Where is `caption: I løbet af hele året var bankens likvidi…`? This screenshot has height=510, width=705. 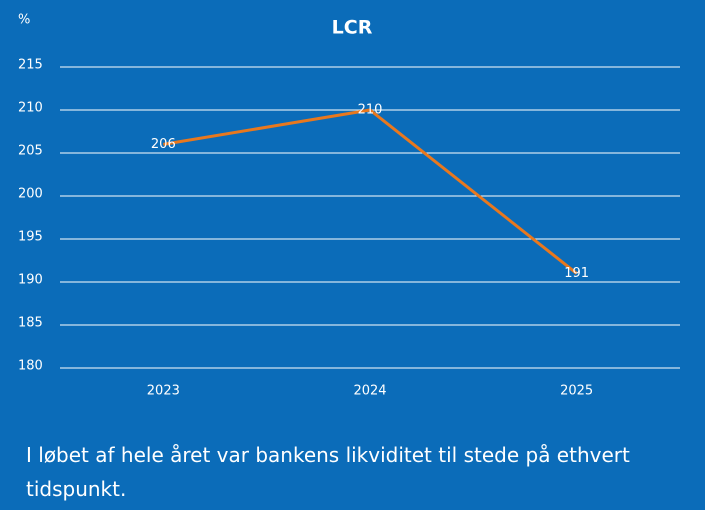
caption: I løbet af hele året var bankens likvidi… is located at coordinates (328, 472).